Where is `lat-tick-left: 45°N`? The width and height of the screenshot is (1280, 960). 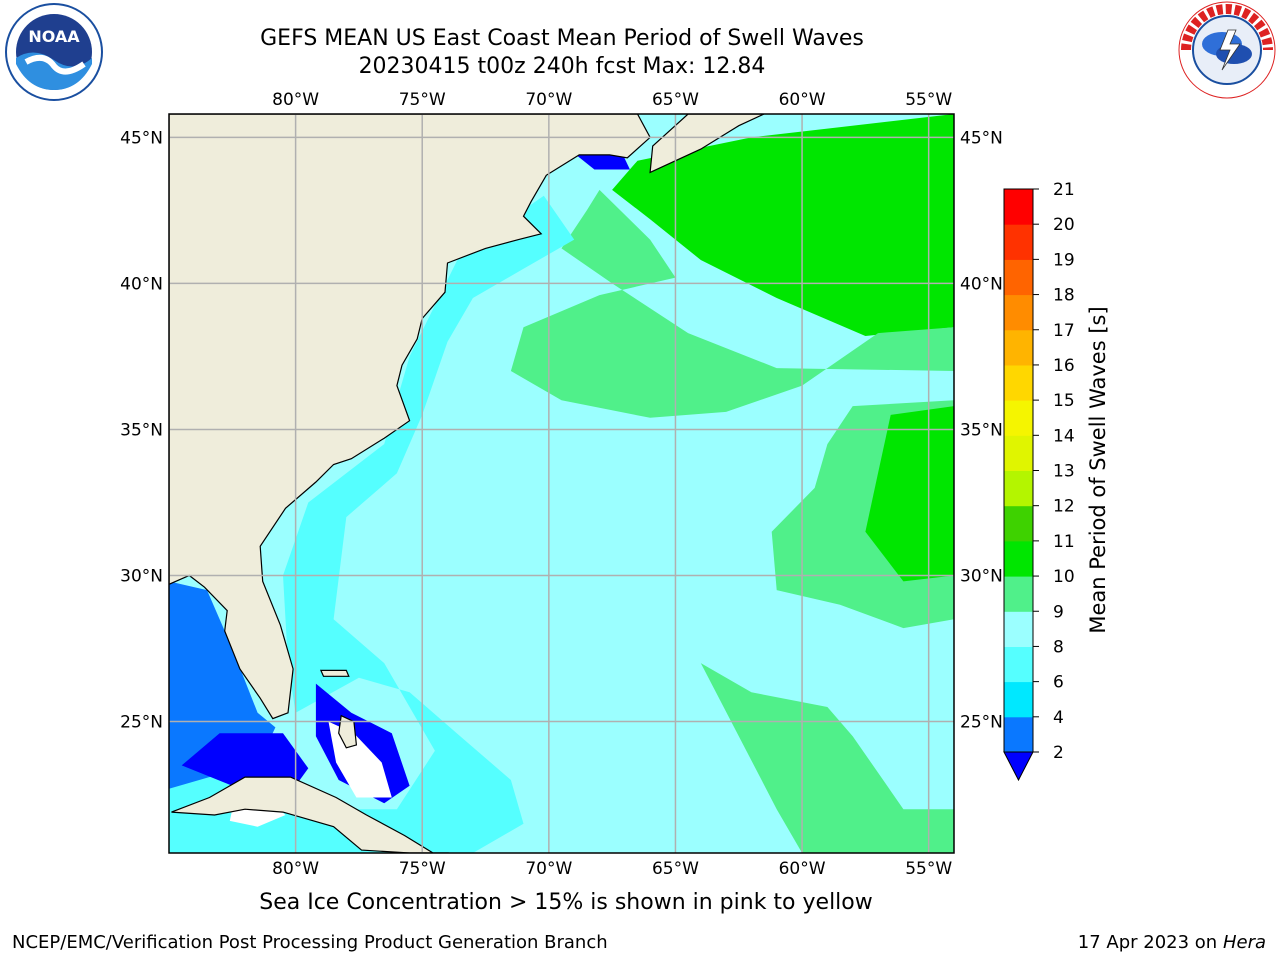 lat-tick-left: 45°N is located at coordinates (141, 138).